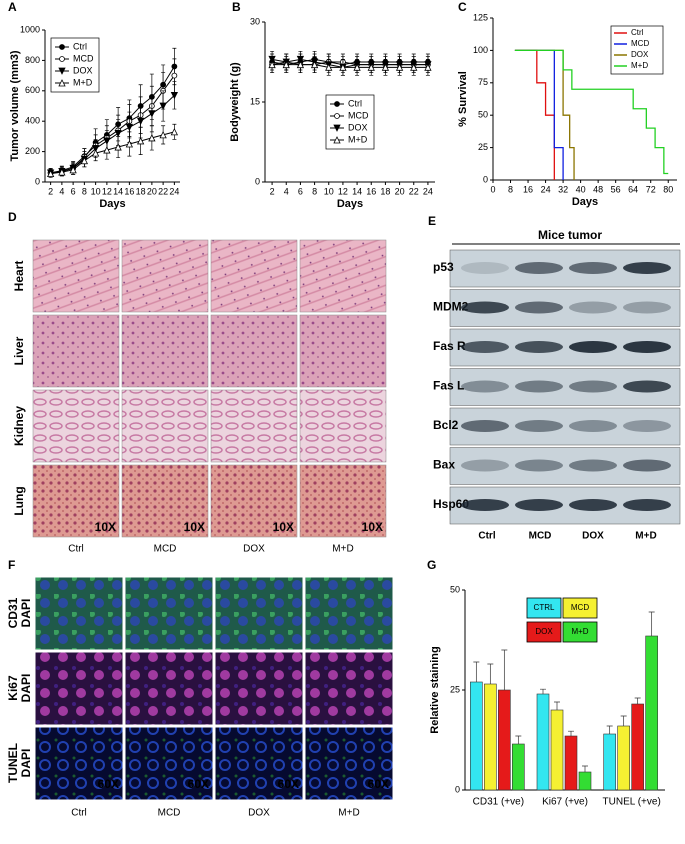  I want to click on x-tick-label: 24, so click(428, 191).